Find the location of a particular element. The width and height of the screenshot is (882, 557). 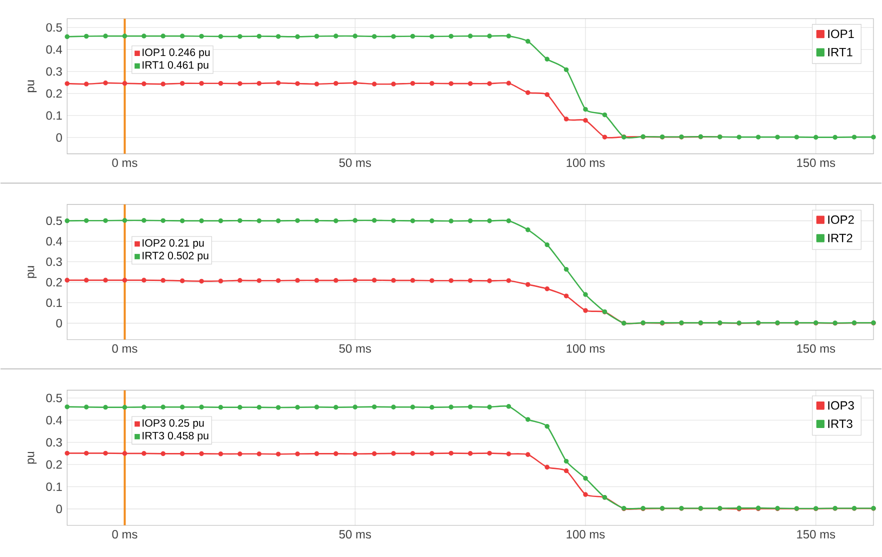

annotation: IOP2 0.21 pu is located at coordinates (173, 244).